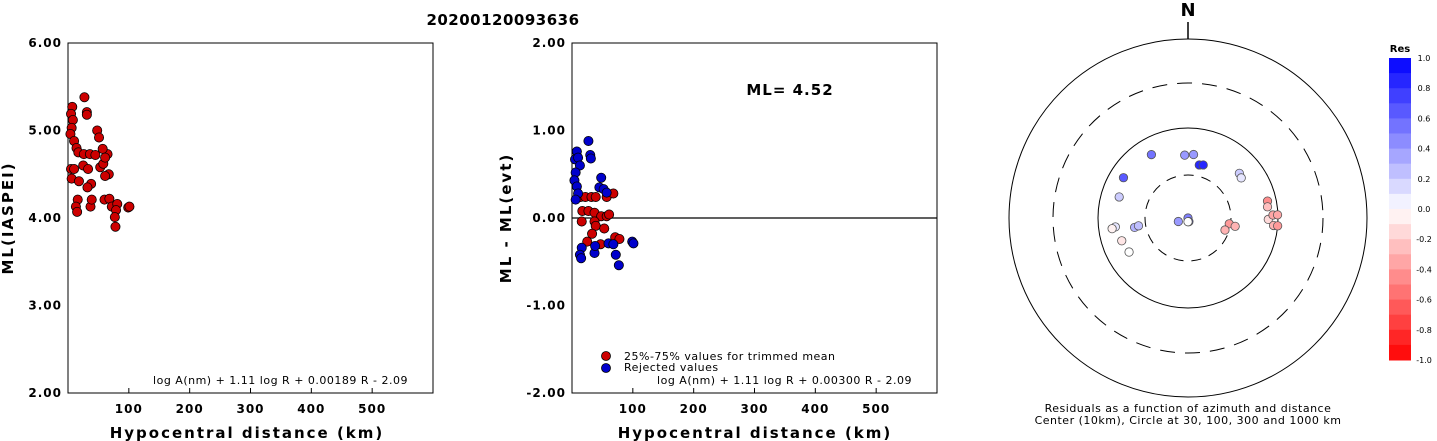  Describe the element at coordinates (1424, 269) in the screenshot. I see `colorbar-label: -0.4` at that location.